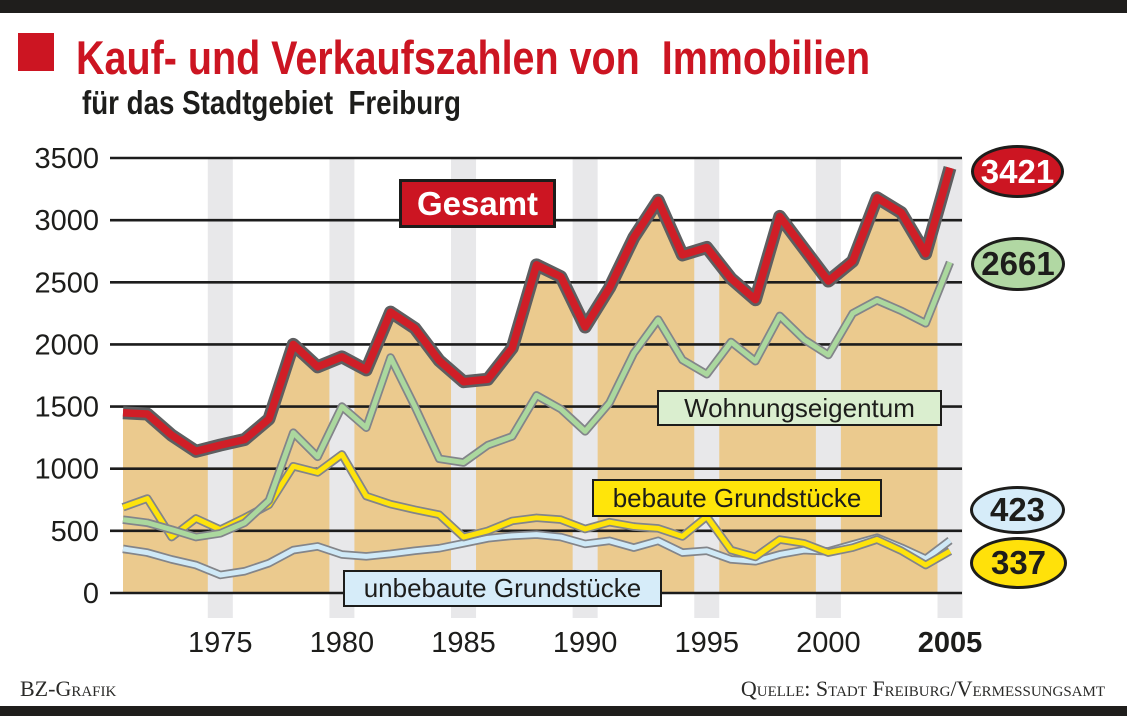  I want to click on legend-gesamt: Gesamt, so click(477, 203).